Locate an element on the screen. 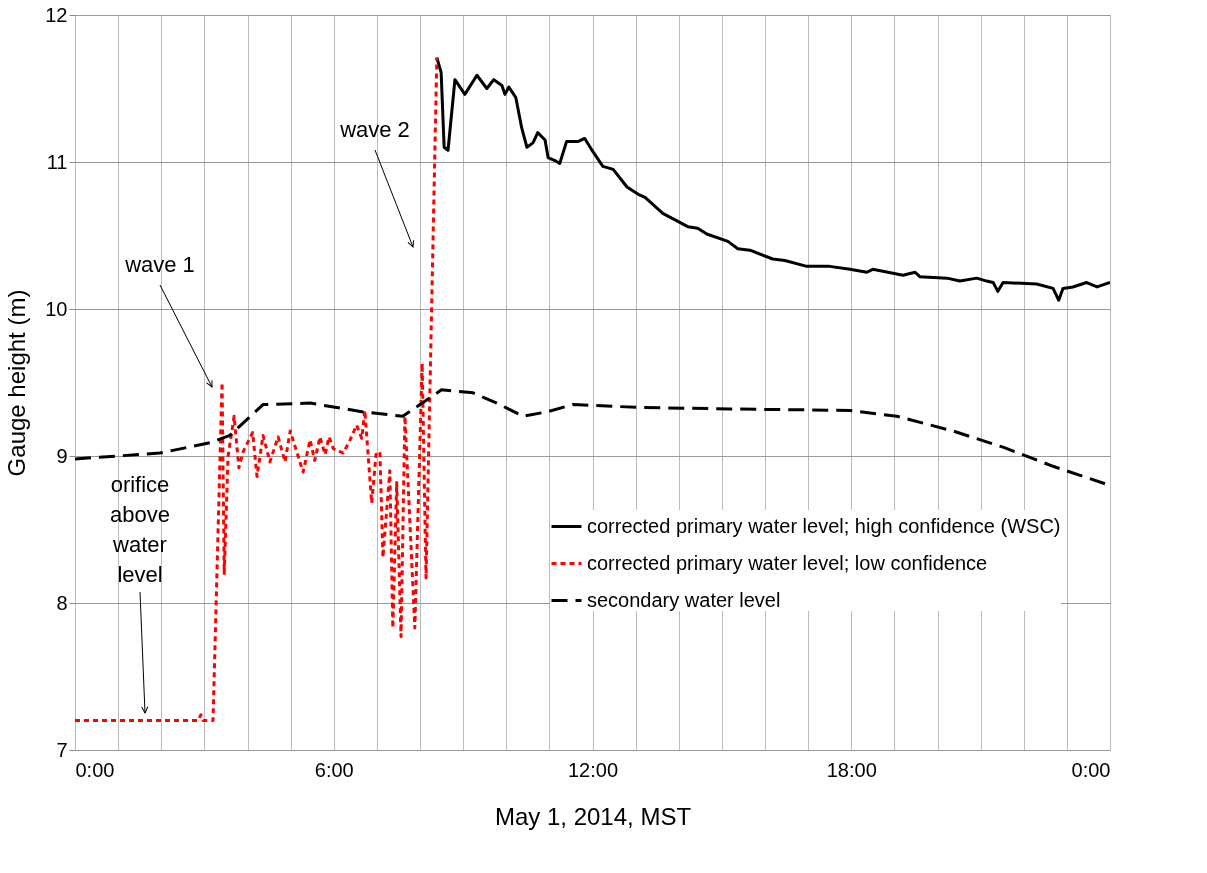  y-tick-label: 7 is located at coordinates (62, 749).